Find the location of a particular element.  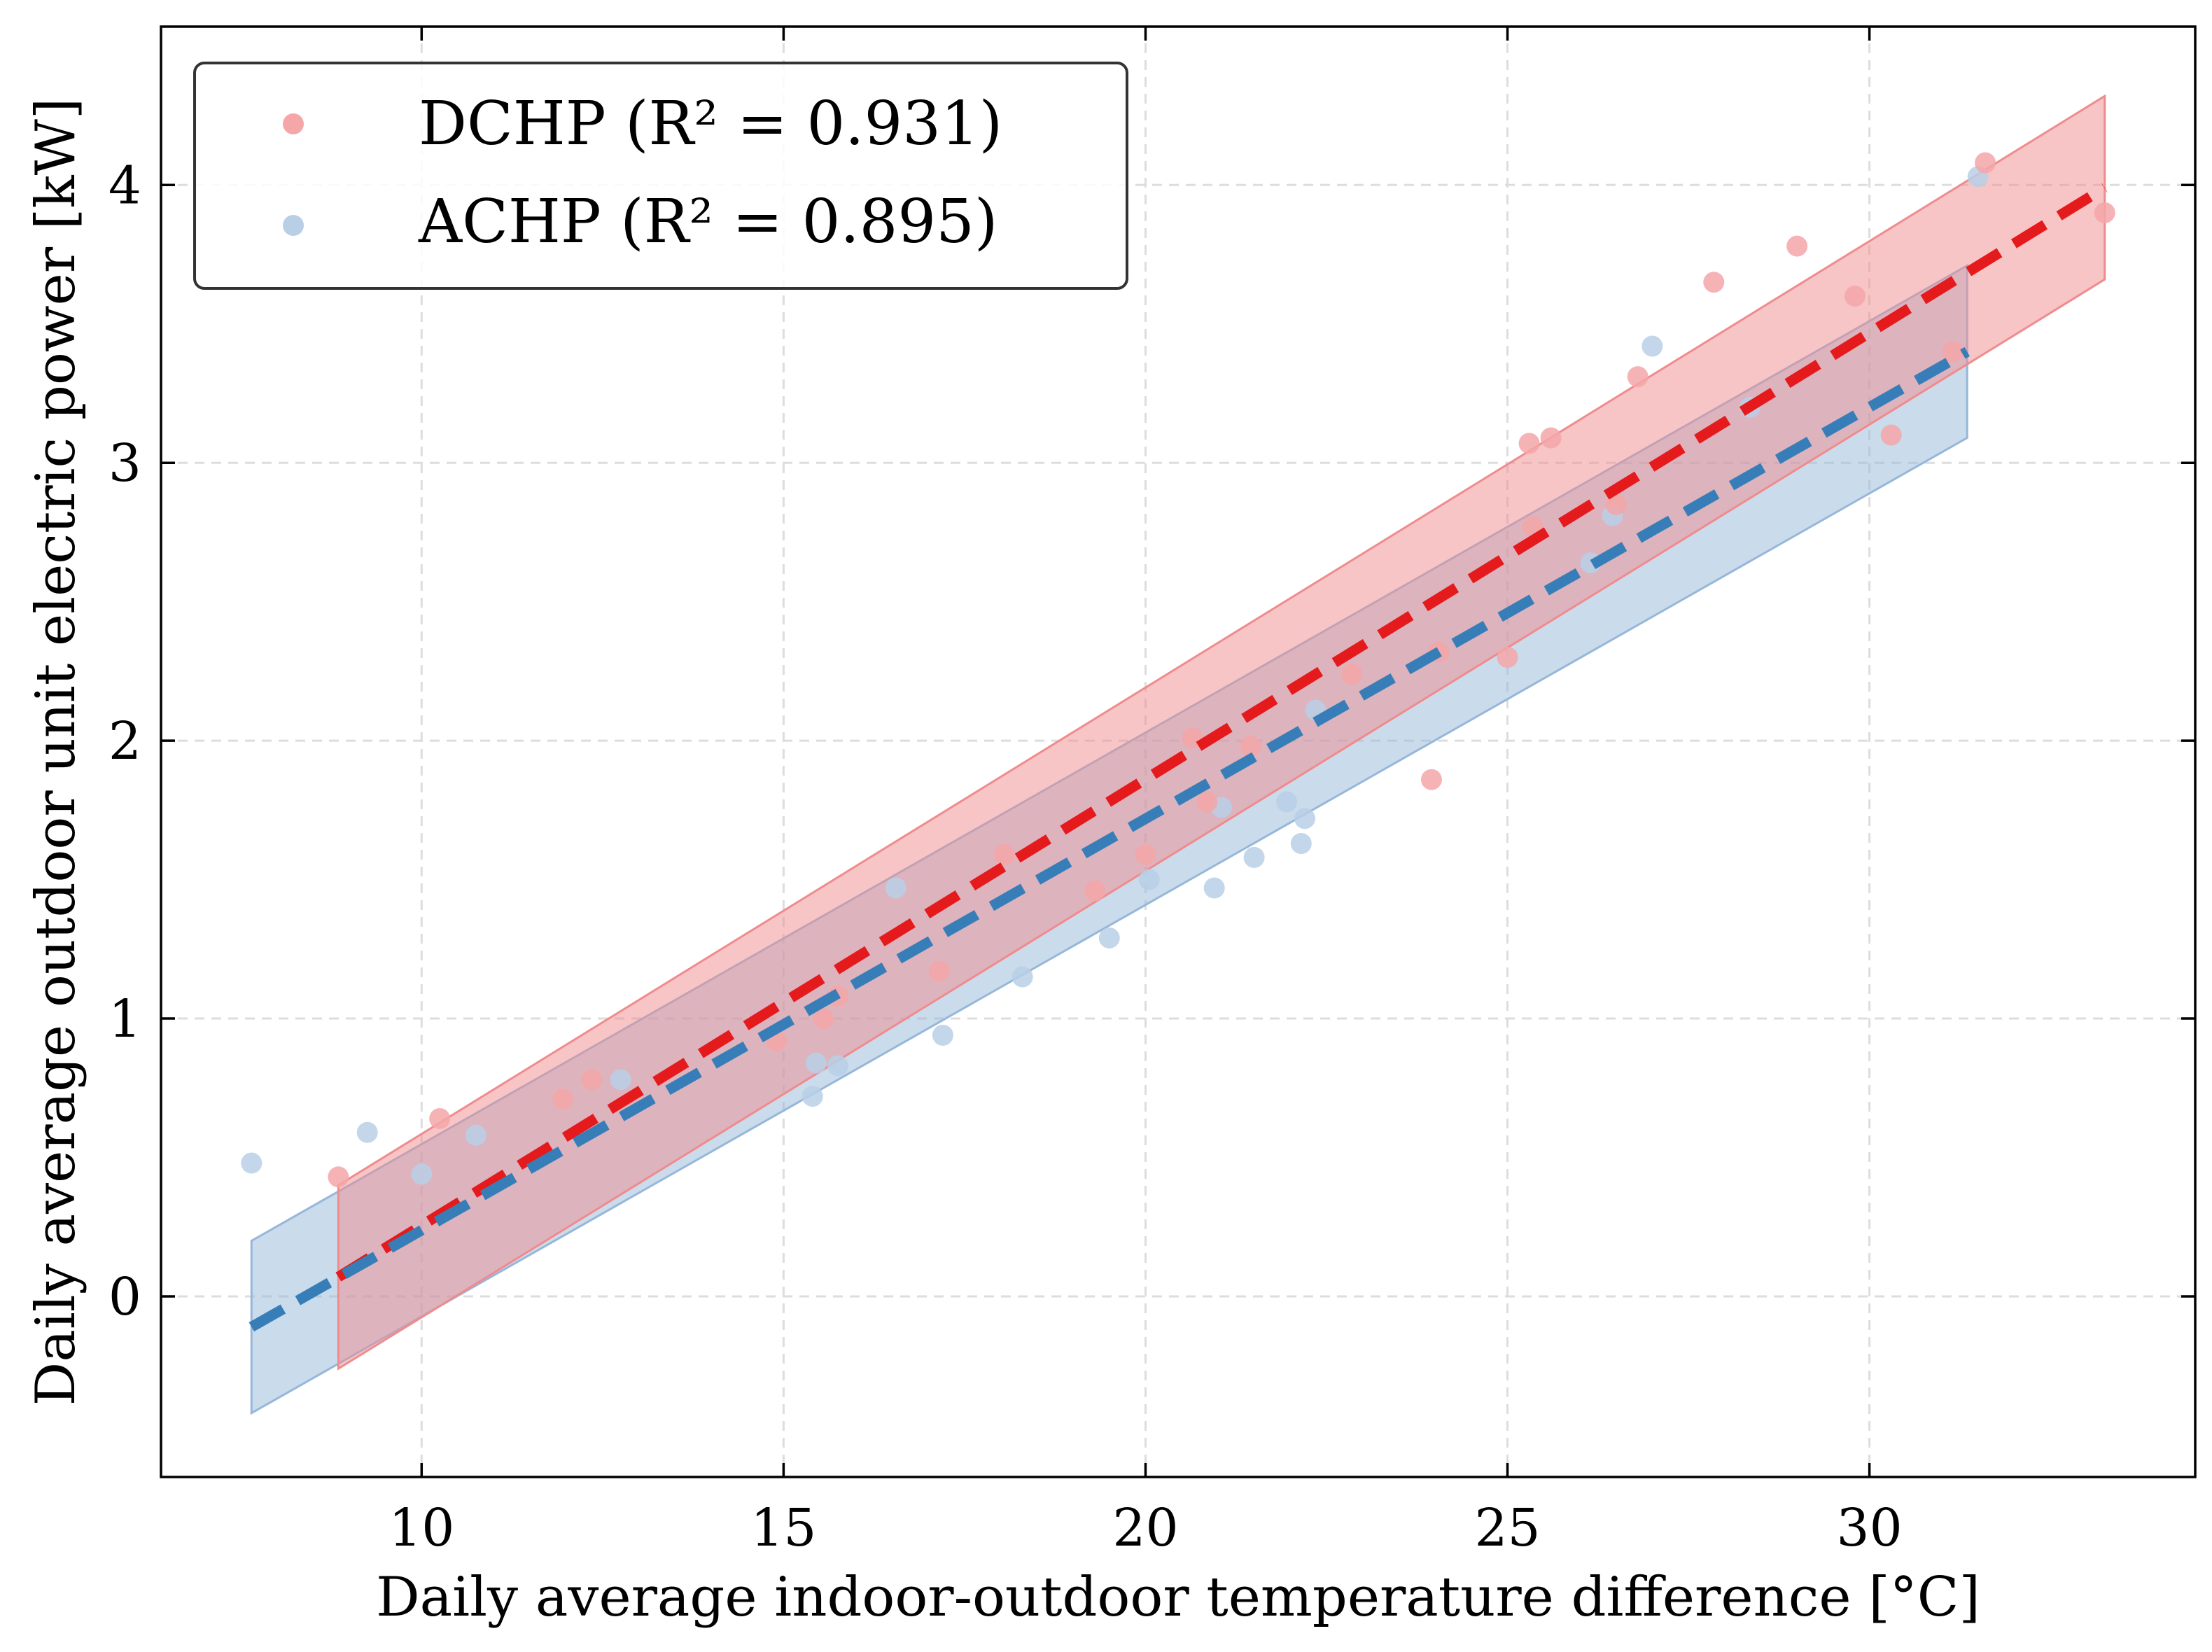

legend: DCHP (R² = 0.931) ACHP (R² = 0.895) is located at coordinates (660, 176).